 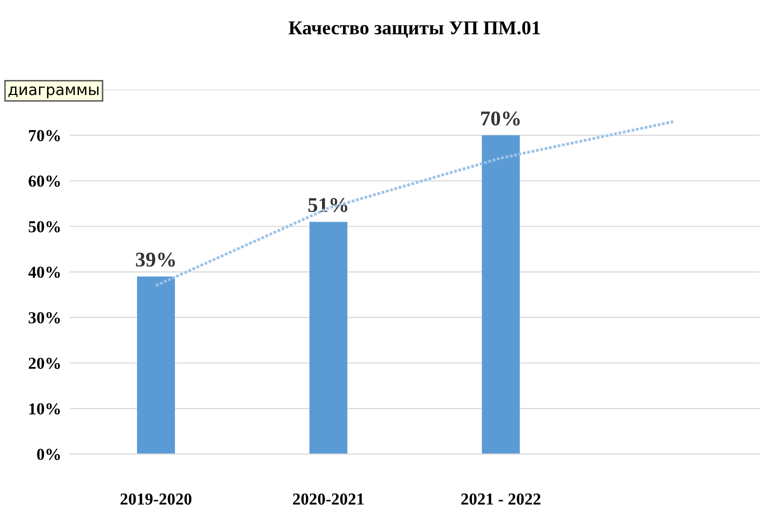 What do you see at coordinates (44, 409) in the screenshot?
I see `y-tick-label: 10%` at bounding box center [44, 409].